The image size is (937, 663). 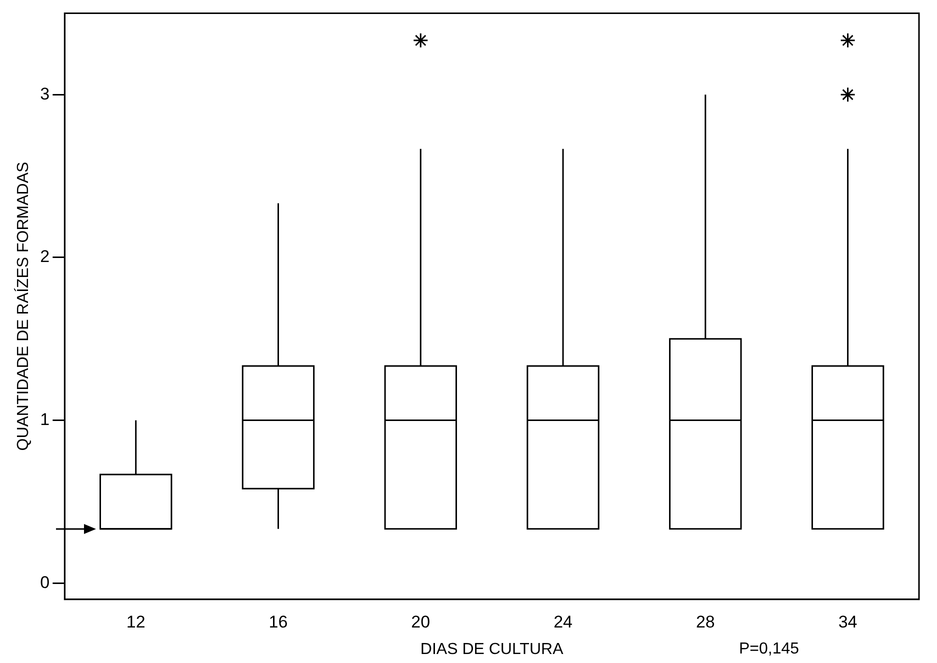 I want to click on y-tick-label: 1, so click(x=45, y=419).